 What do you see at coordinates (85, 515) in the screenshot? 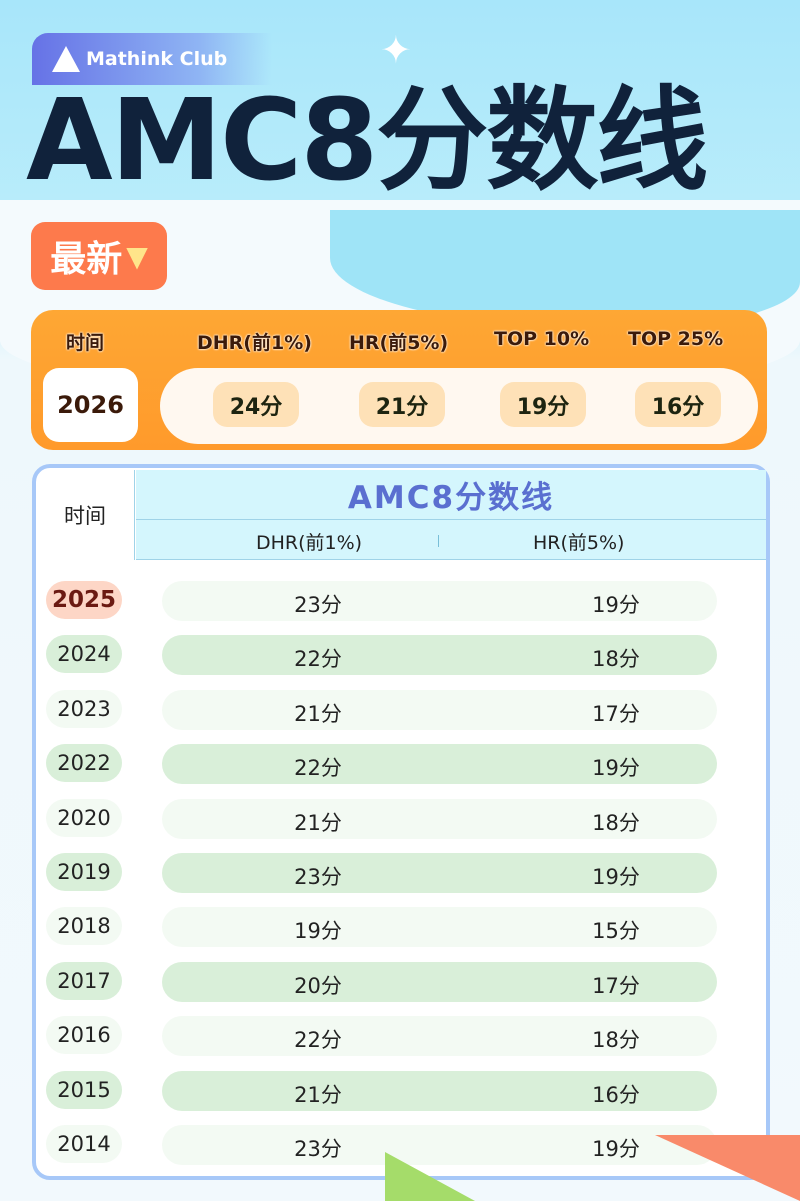
I see `table-time-header: 时间` at bounding box center [85, 515].